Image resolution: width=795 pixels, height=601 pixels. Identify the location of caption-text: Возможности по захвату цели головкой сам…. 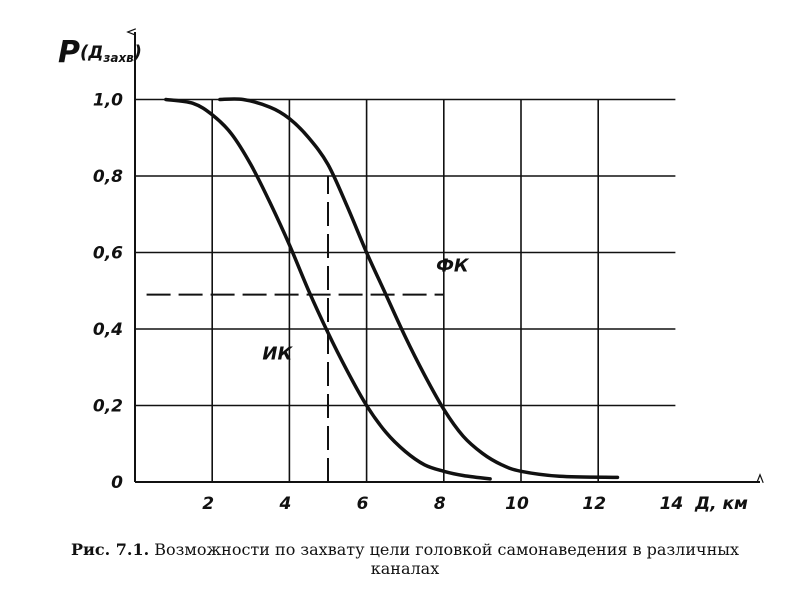
(444, 559).